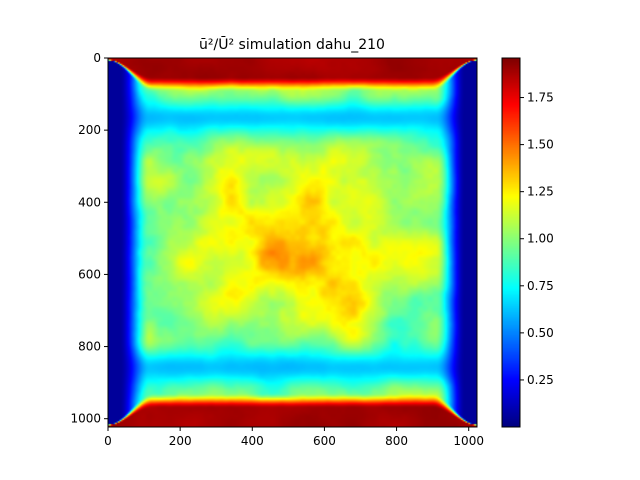 This screenshot has width=640, height=480. I want to click on y-tick-label: 1000, so click(85, 419).